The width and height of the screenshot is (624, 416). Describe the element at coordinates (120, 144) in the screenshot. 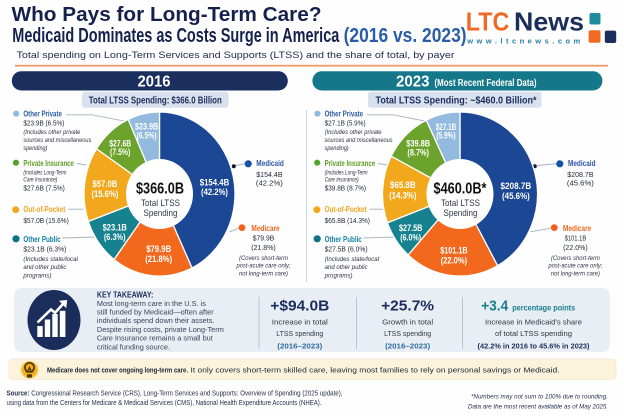

I see `svg-text: $27.6B` at that location.